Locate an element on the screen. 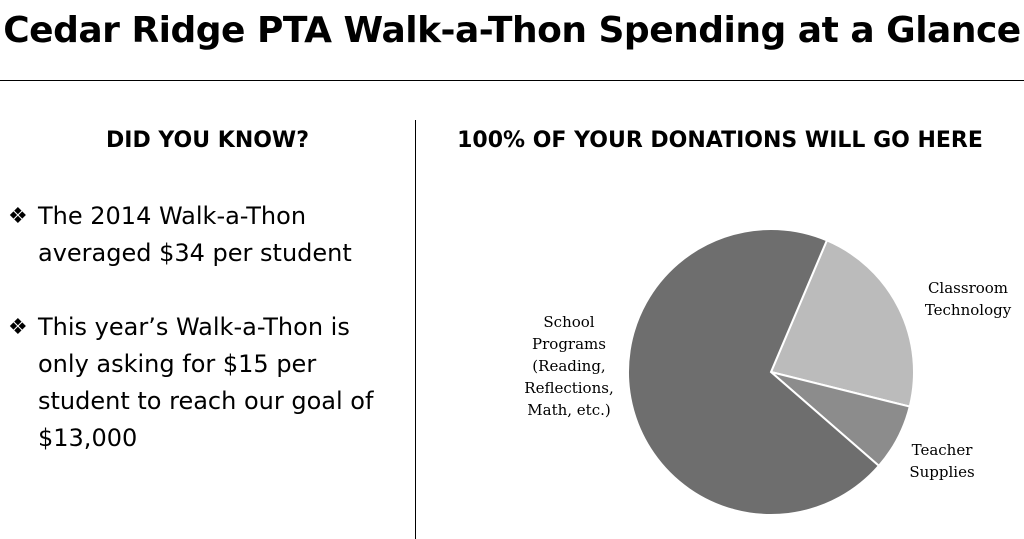  pie-slice-label-line: Supplies is located at coordinates (941, 472).